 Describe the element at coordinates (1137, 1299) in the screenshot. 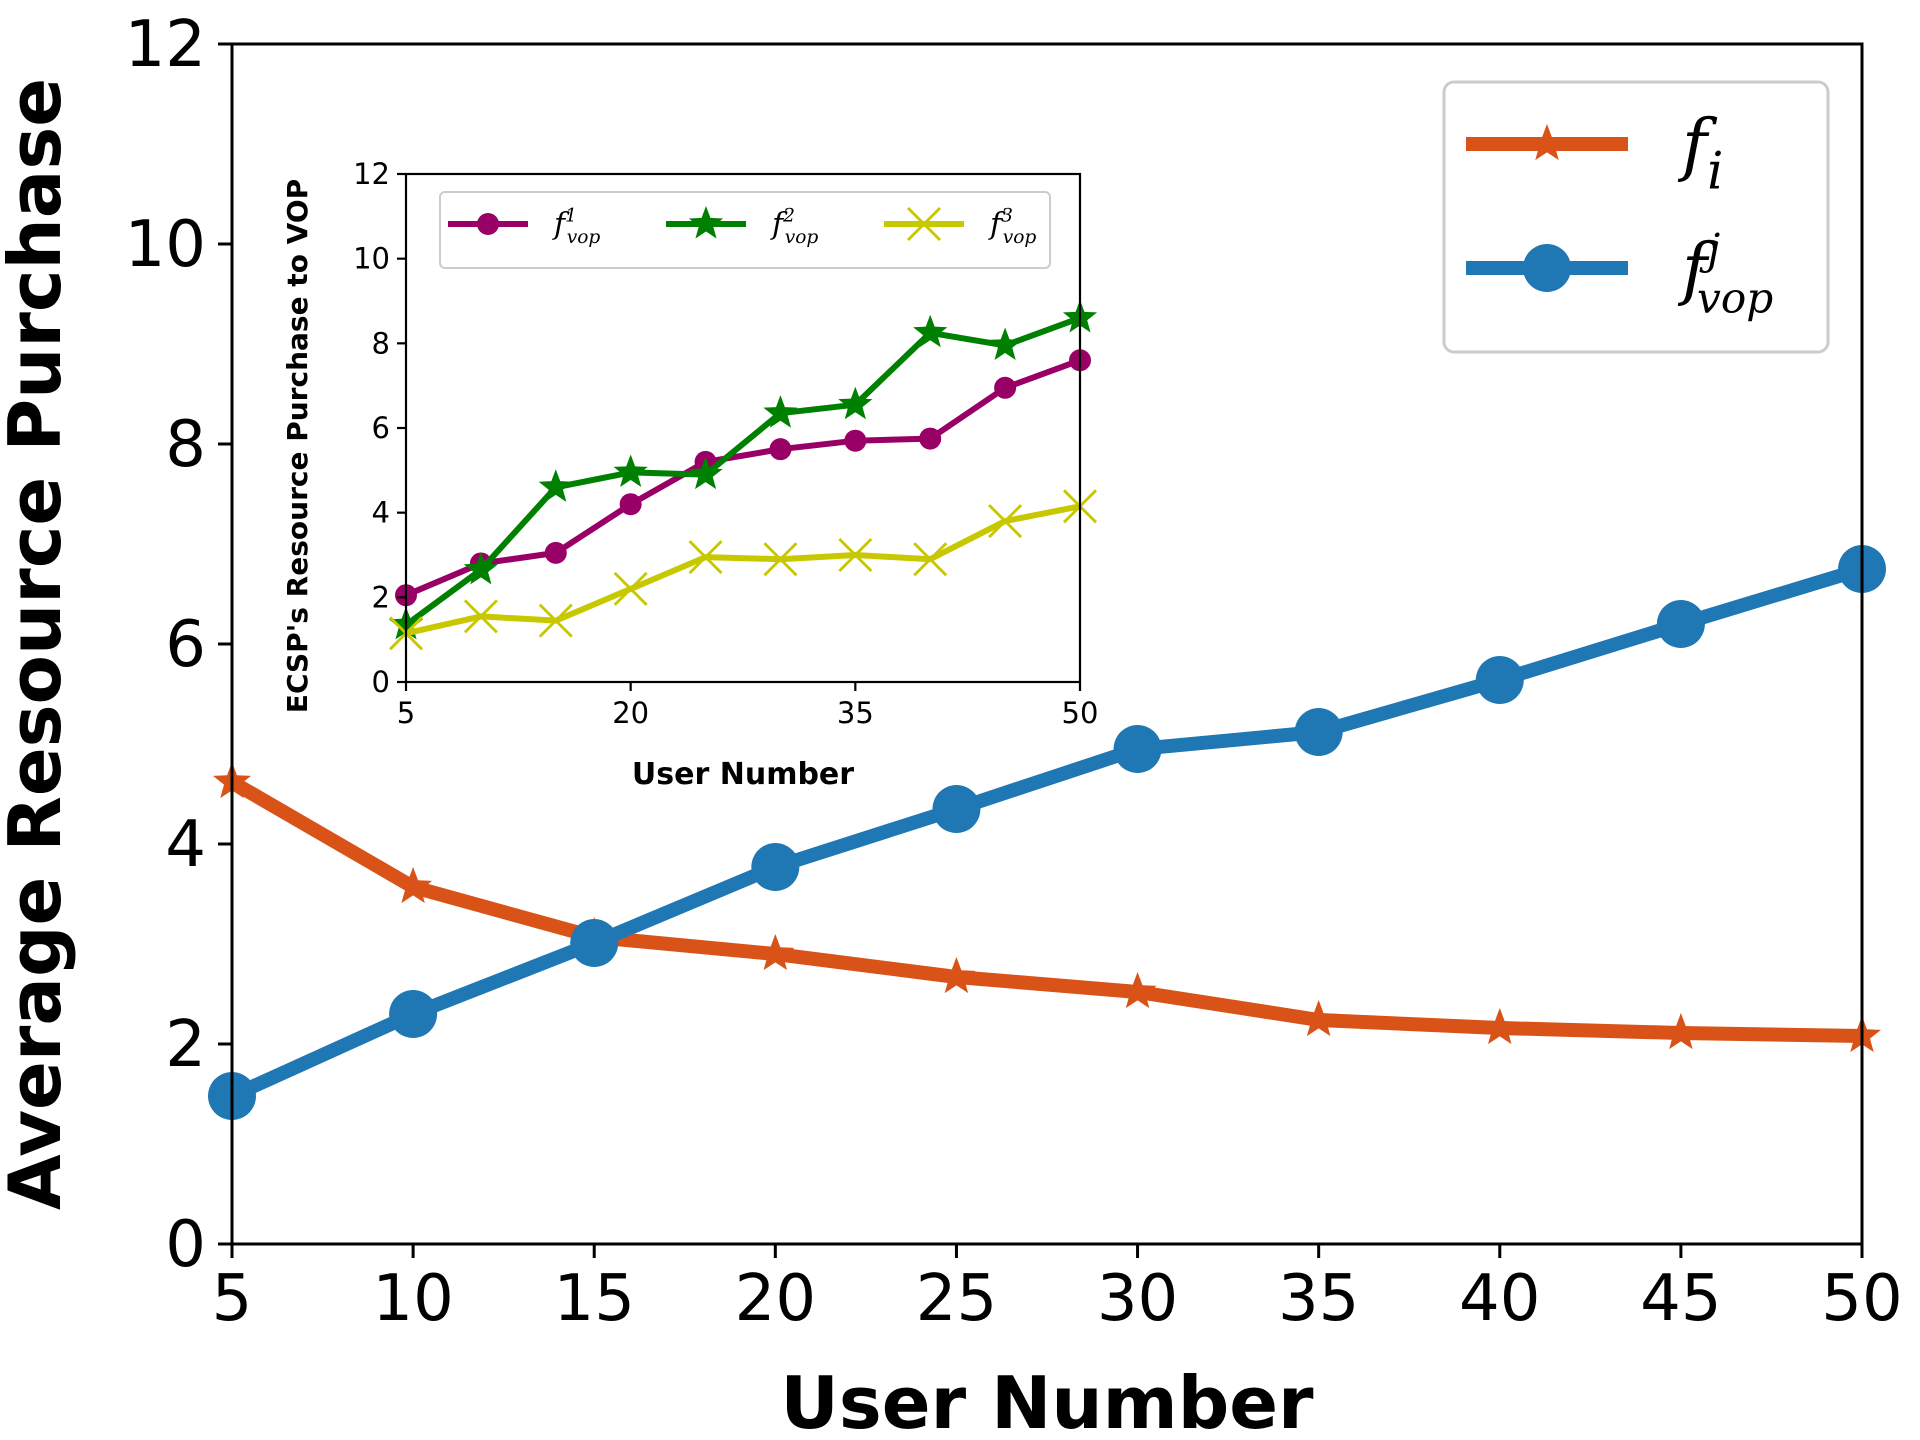

I see `main-x-tick-label: 30` at that location.